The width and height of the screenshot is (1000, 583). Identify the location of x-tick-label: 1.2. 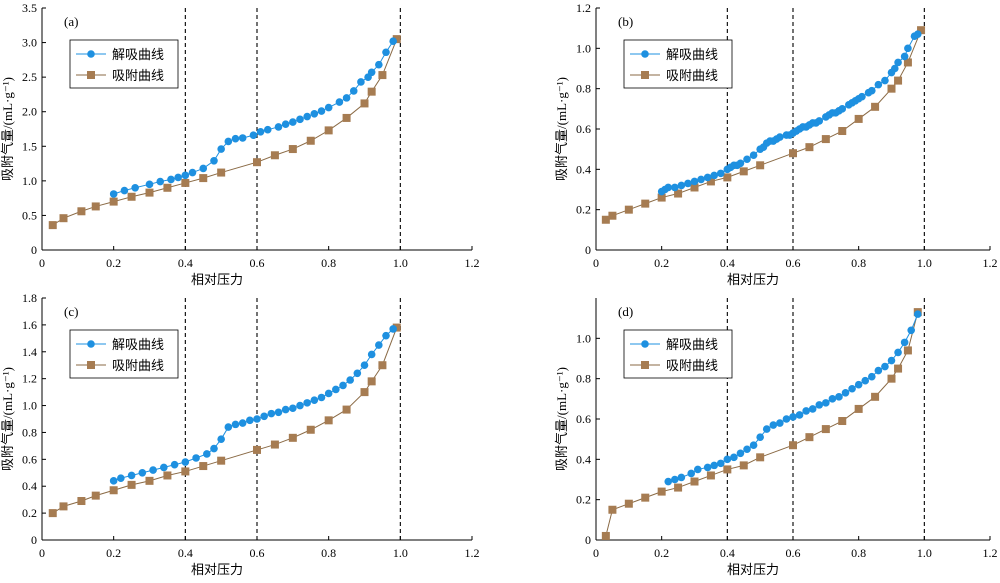
(472, 263).